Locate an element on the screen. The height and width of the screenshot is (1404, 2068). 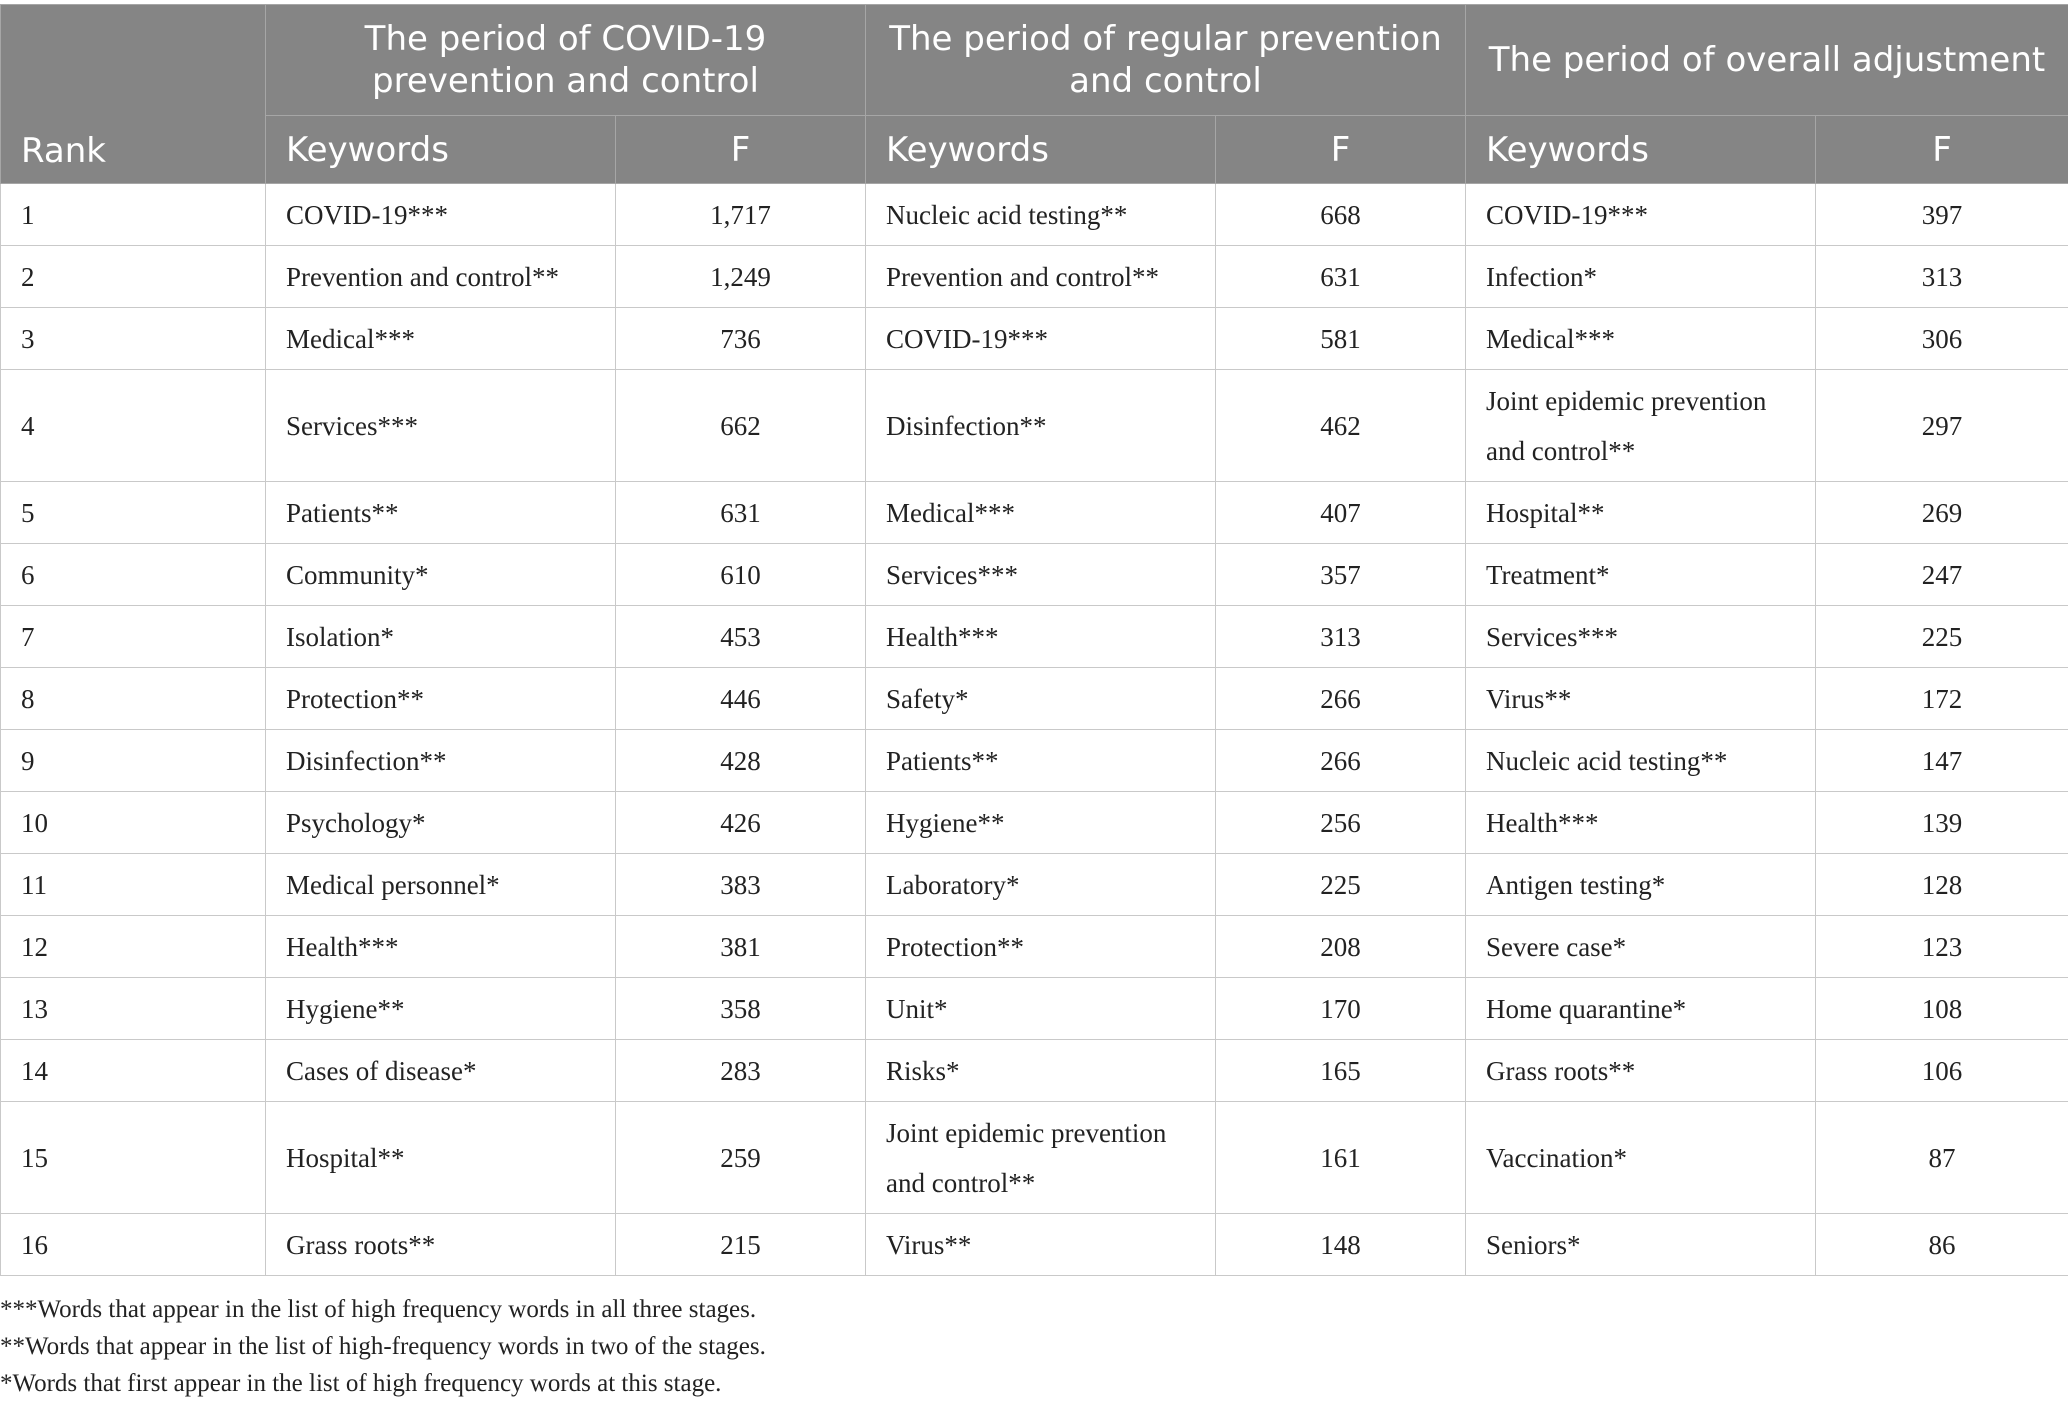
period-1-frequency-cell: 283 is located at coordinates (740, 1070).